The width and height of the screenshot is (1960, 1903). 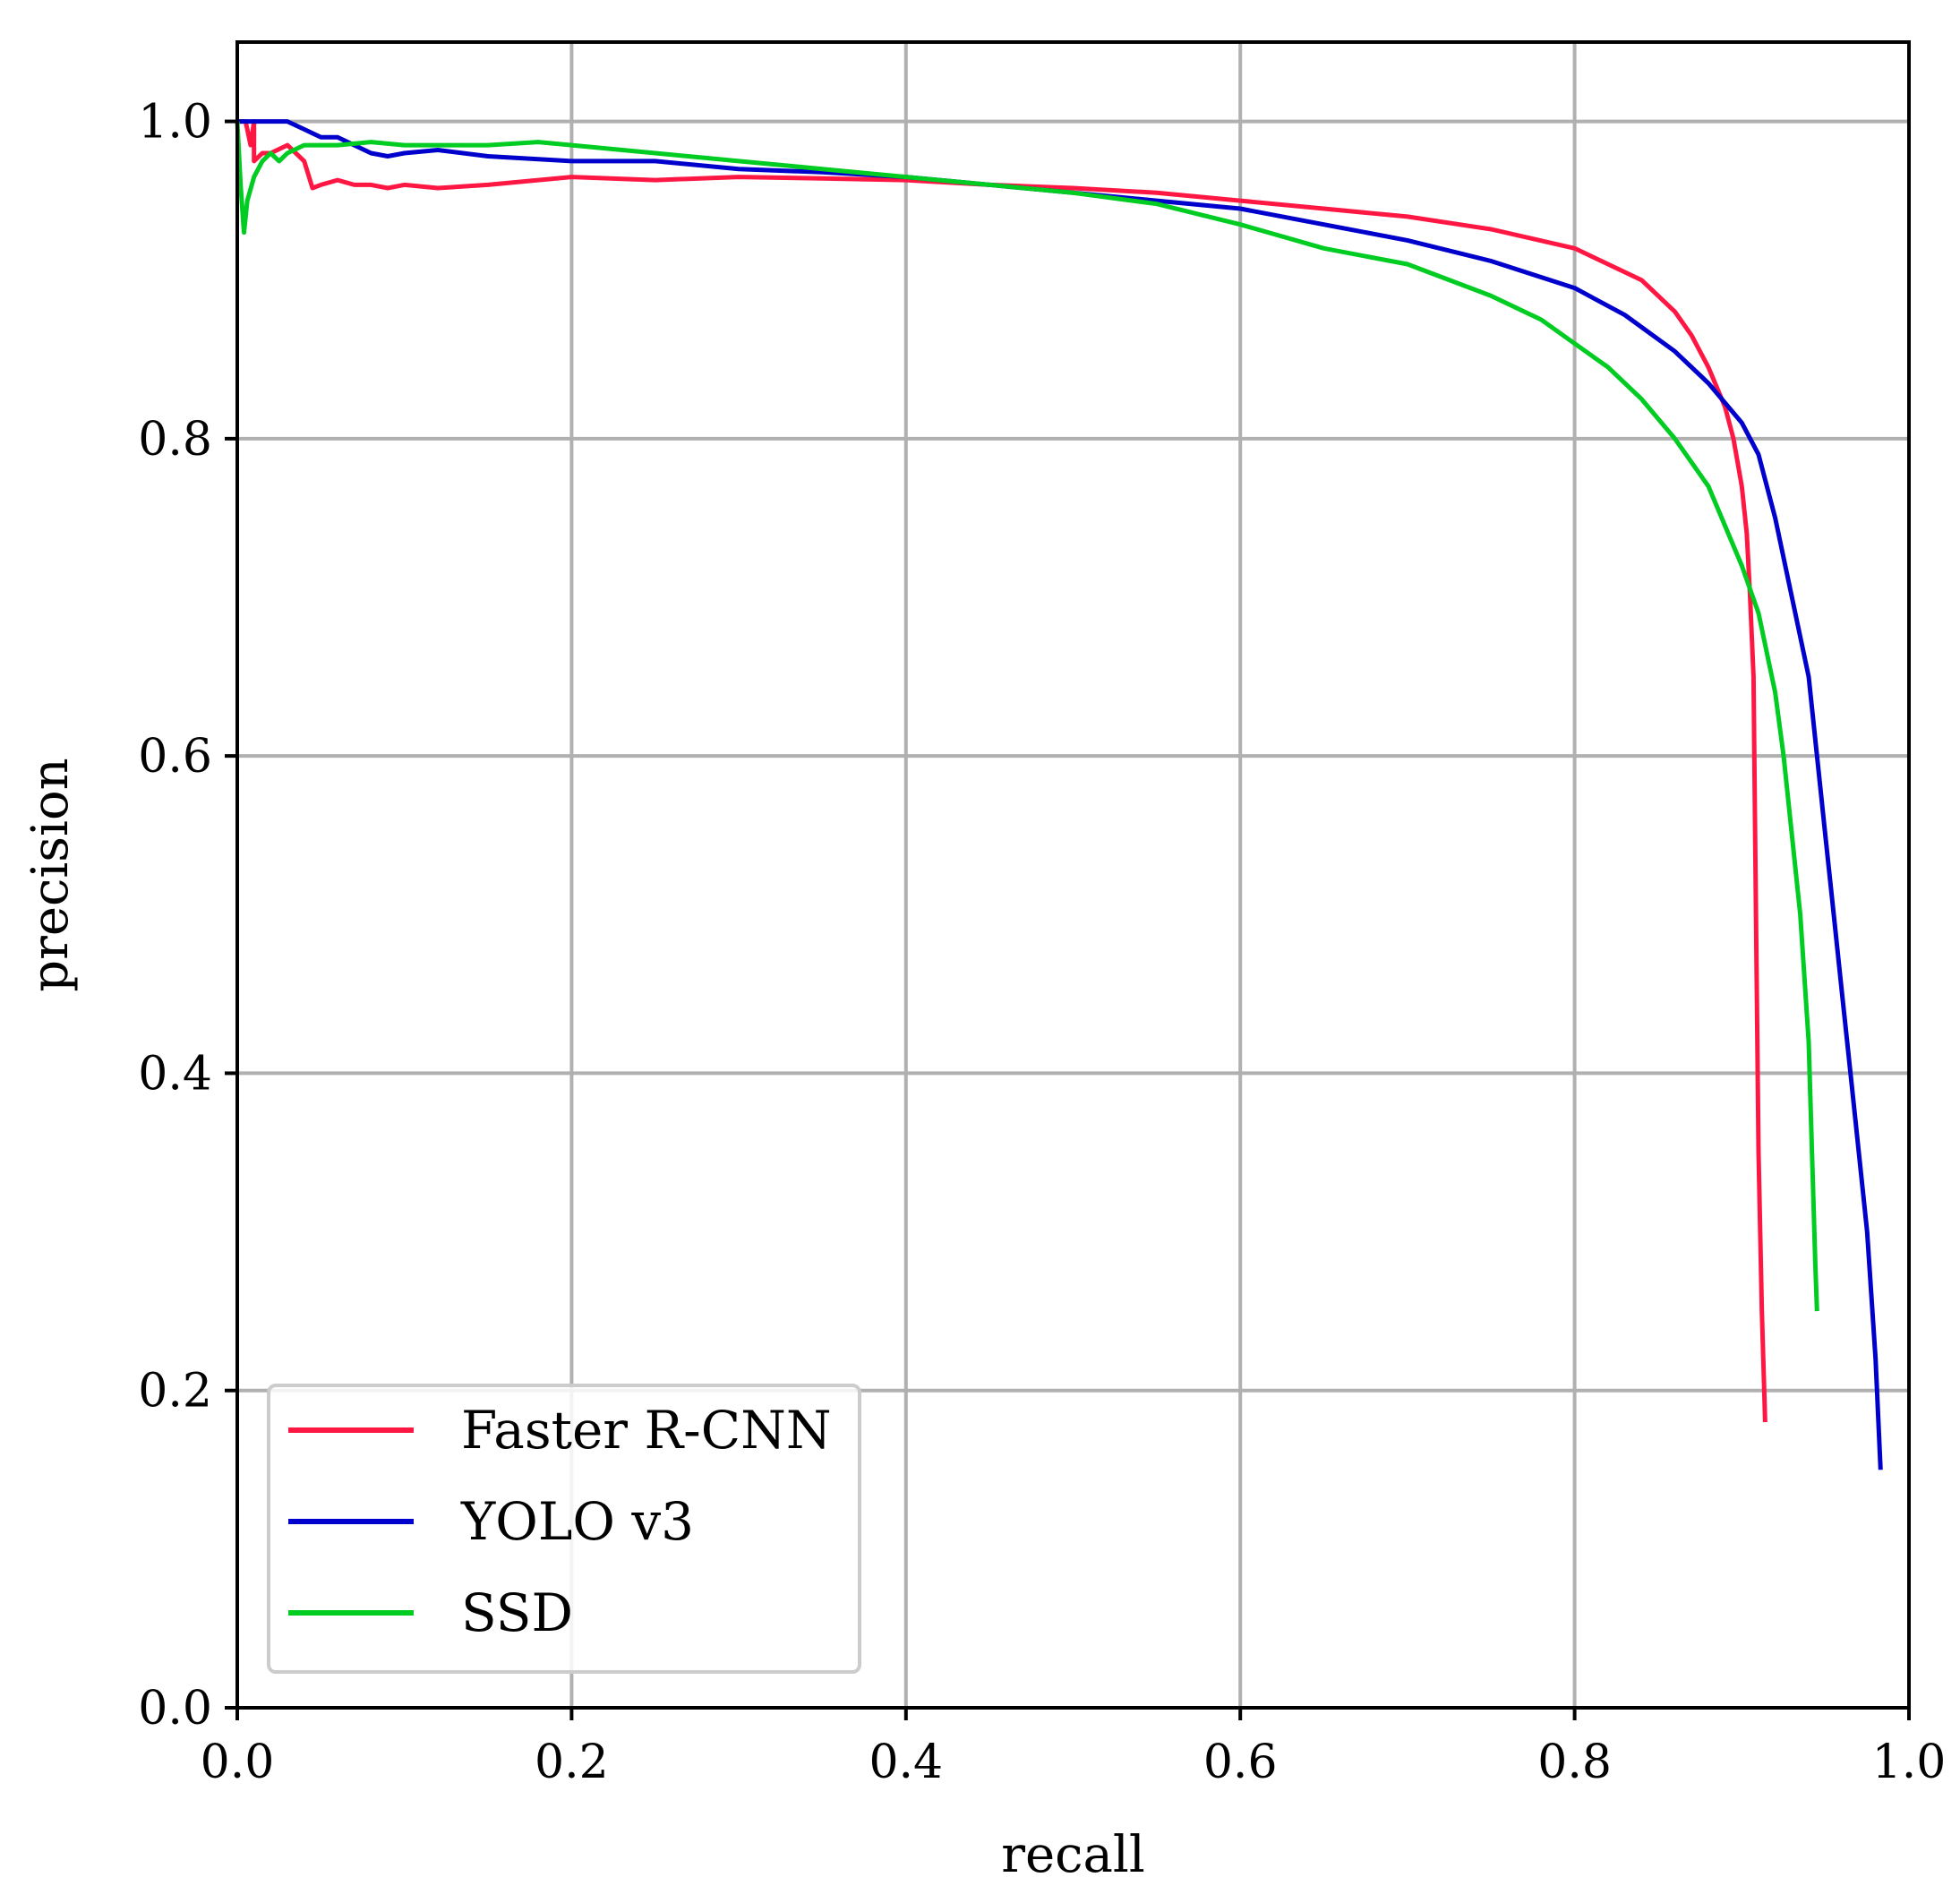 I want to click on x-tick-label: 0.0, so click(x=238, y=1762).